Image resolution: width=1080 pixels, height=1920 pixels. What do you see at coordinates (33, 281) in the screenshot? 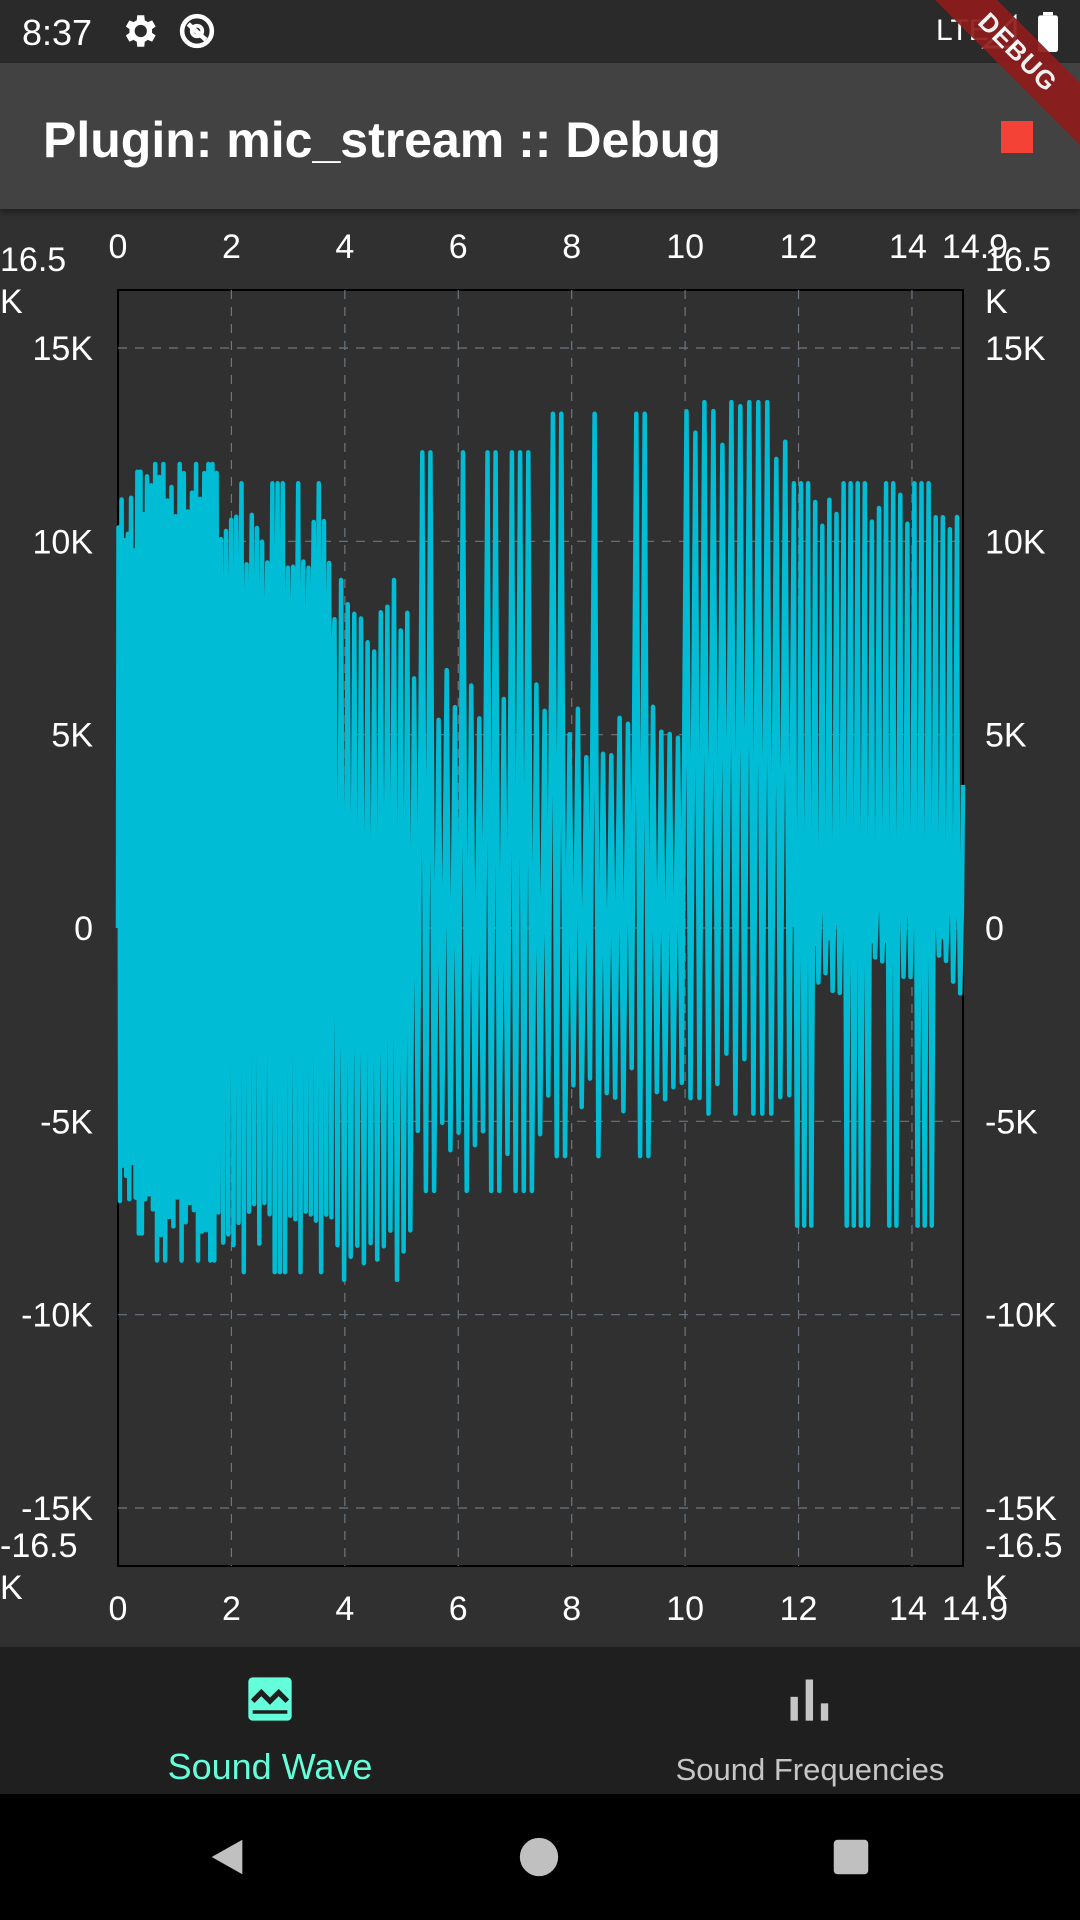
I see `y-tick-label-left: 16.5 K` at bounding box center [33, 281].